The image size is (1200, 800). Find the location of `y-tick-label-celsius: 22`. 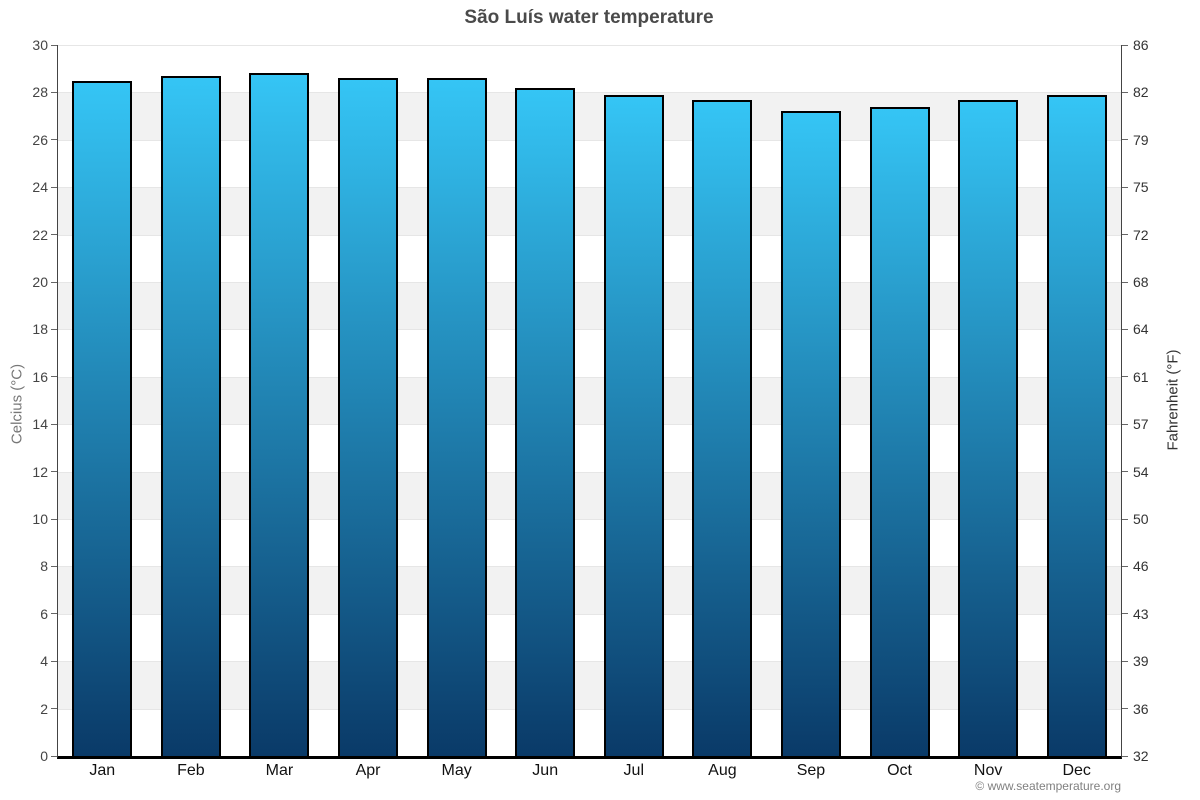

y-tick-label-celsius: 22 is located at coordinates (40, 234).